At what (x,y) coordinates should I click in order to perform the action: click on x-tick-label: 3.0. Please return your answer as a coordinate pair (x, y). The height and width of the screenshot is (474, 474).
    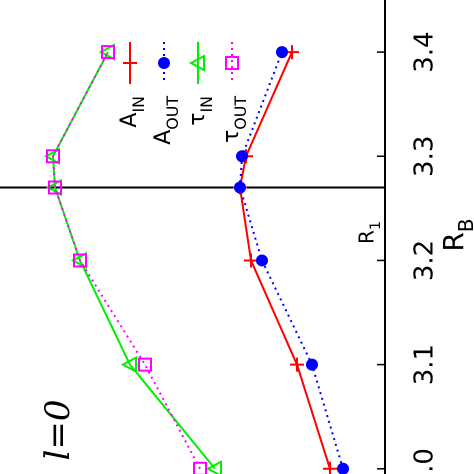
    Looking at the image, I should click on (425, 461).